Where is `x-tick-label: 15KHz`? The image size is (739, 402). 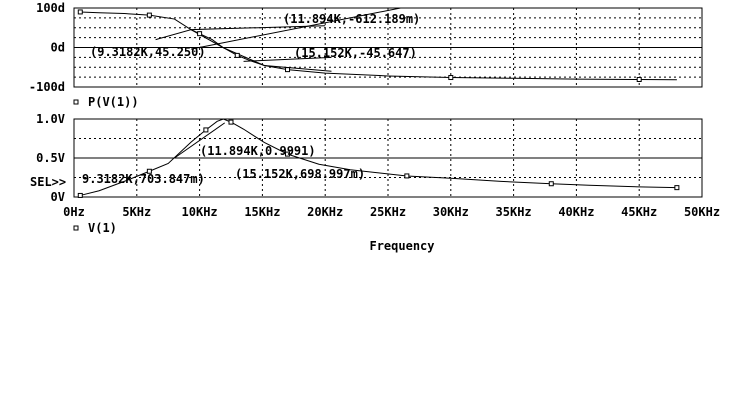 x-tick-label: 15KHz is located at coordinates (262, 212).